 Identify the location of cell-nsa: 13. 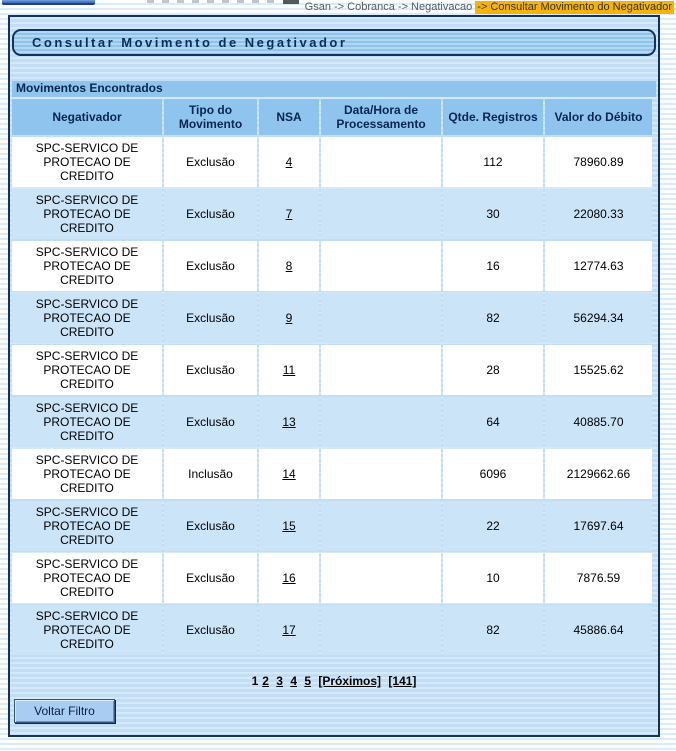
(289, 422).